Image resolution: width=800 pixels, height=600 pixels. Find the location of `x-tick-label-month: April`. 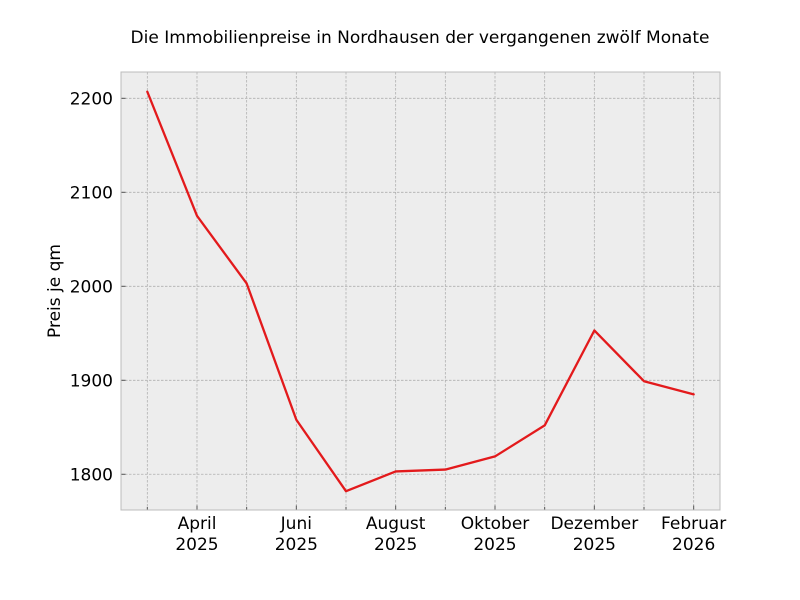

x-tick-label-month: April is located at coordinates (197, 524).